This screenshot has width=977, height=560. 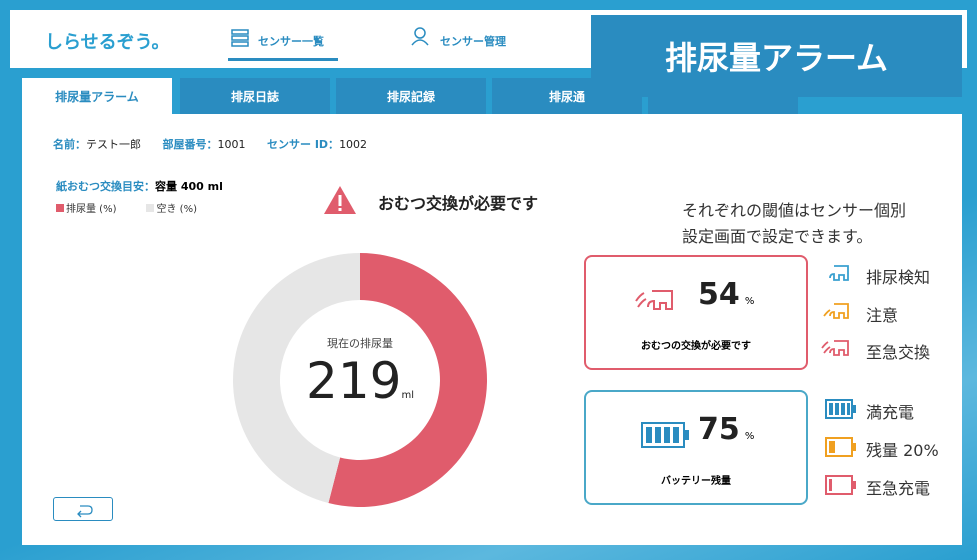 I want to click on tab: 排尿記録, so click(x=411, y=96).